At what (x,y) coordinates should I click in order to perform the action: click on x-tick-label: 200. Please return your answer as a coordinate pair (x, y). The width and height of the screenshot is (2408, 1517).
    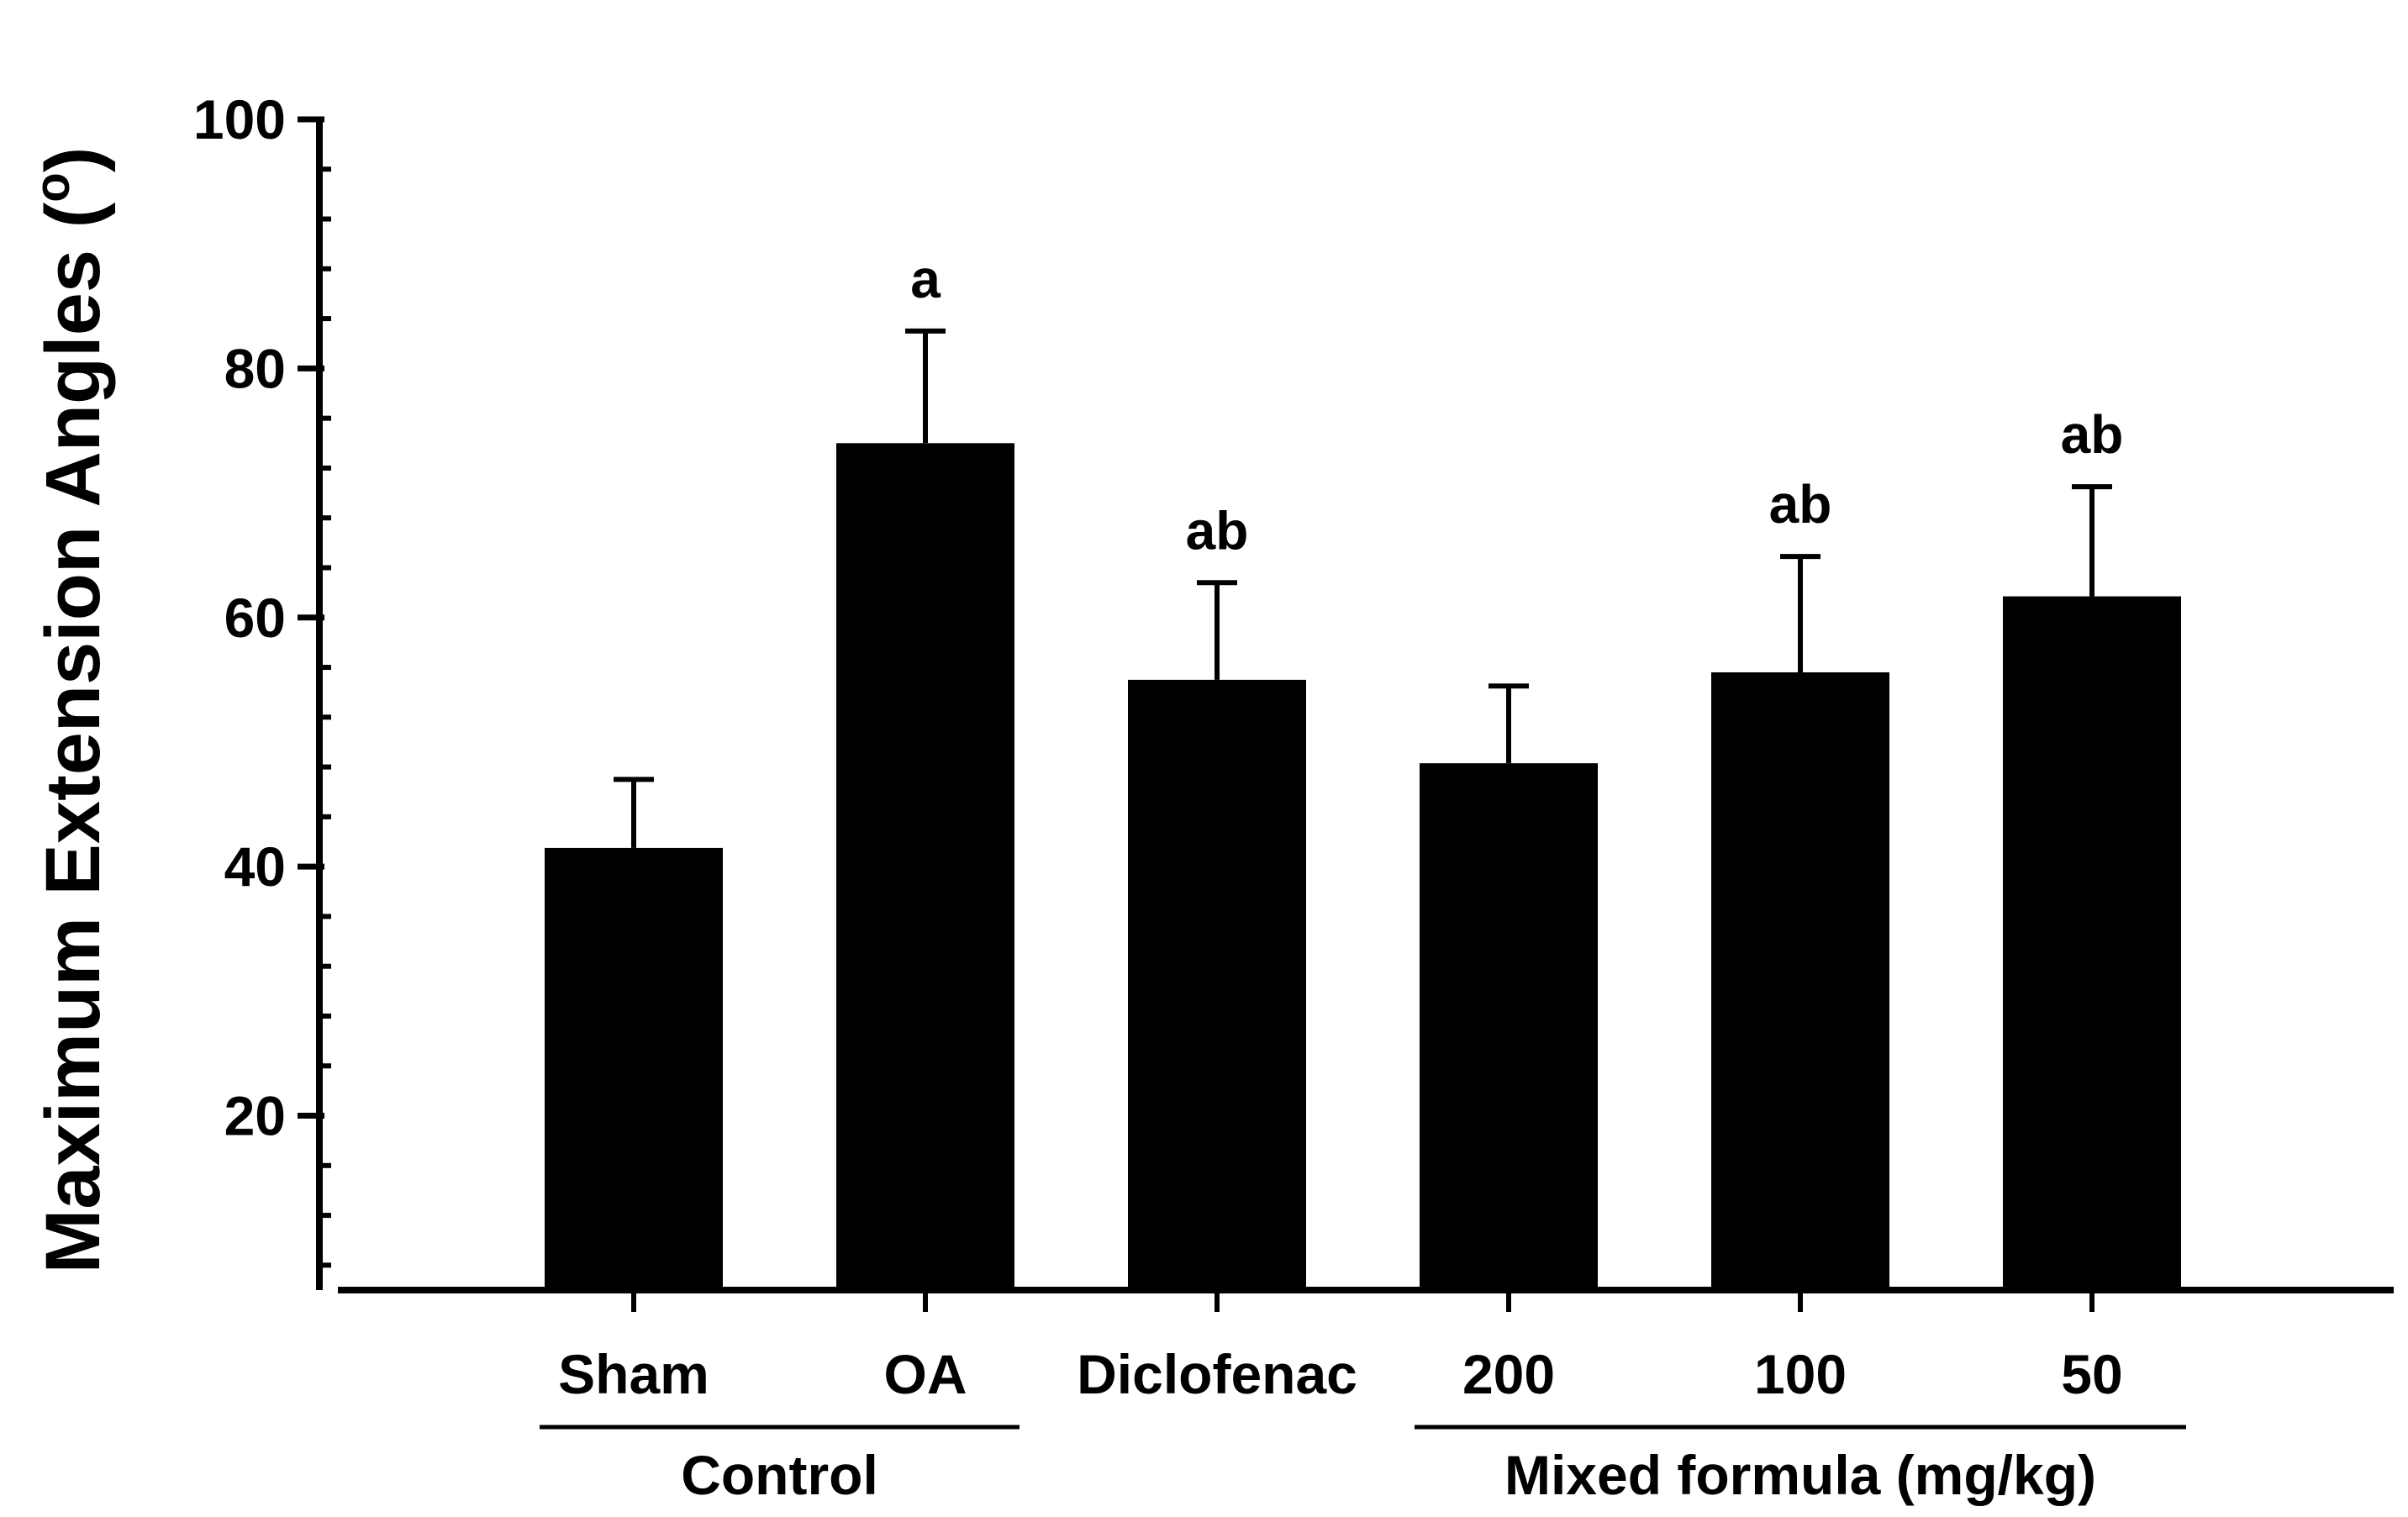
    Looking at the image, I should click on (1508, 1374).